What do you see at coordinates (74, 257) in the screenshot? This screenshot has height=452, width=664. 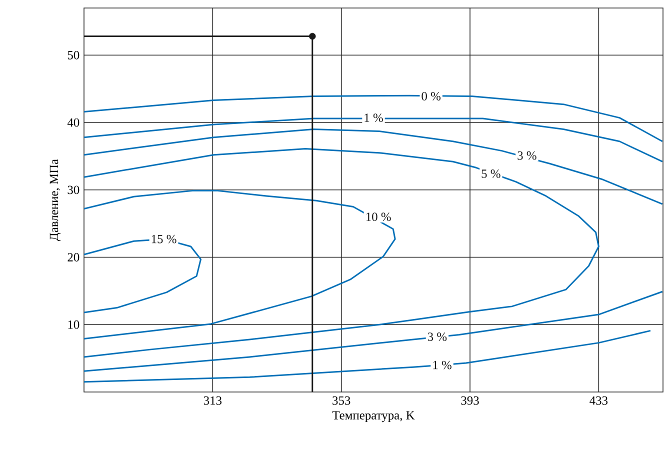 I see `y-tick-label: 20` at bounding box center [74, 257].